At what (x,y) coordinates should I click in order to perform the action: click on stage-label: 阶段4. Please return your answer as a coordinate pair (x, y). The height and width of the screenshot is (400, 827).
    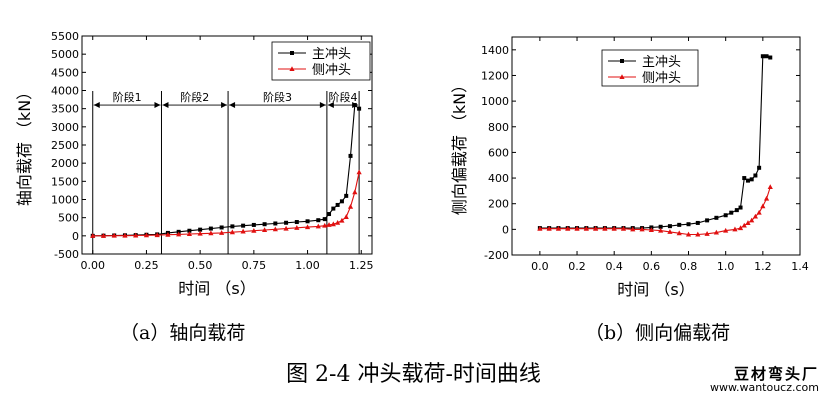
    Looking at the image, I should click on (343, 97).